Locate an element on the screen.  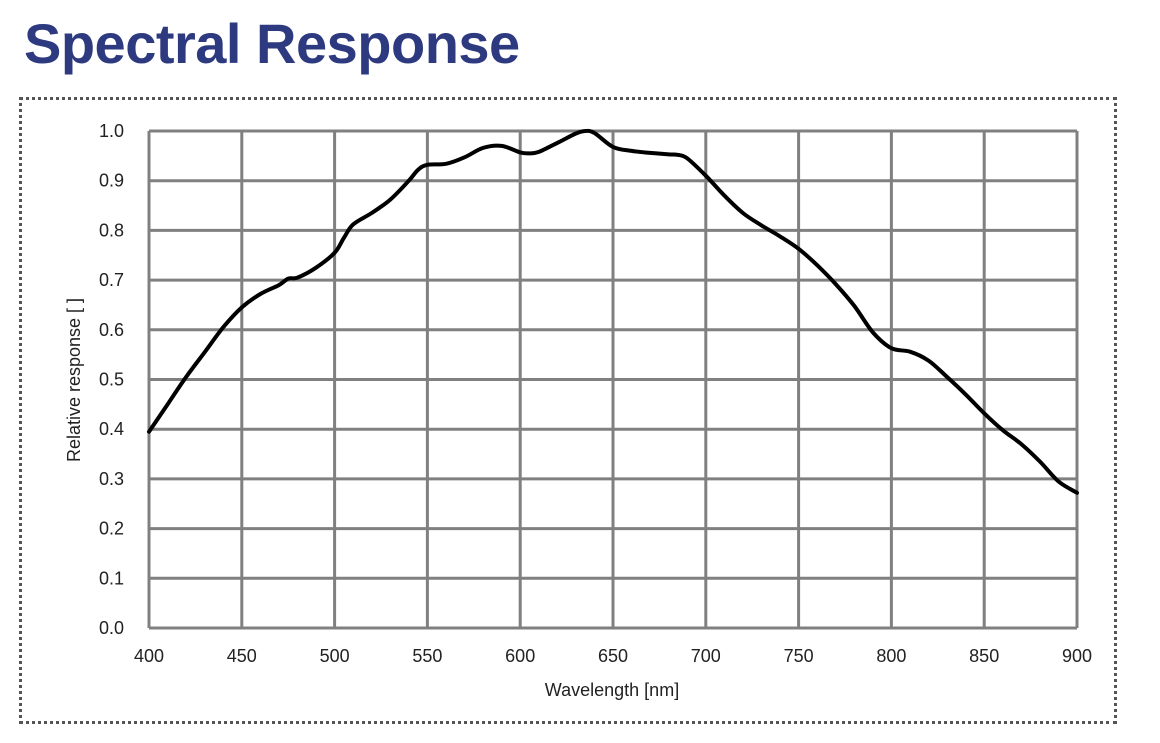
y-tick-label: 0.9 is located at coordinates (111, 181).